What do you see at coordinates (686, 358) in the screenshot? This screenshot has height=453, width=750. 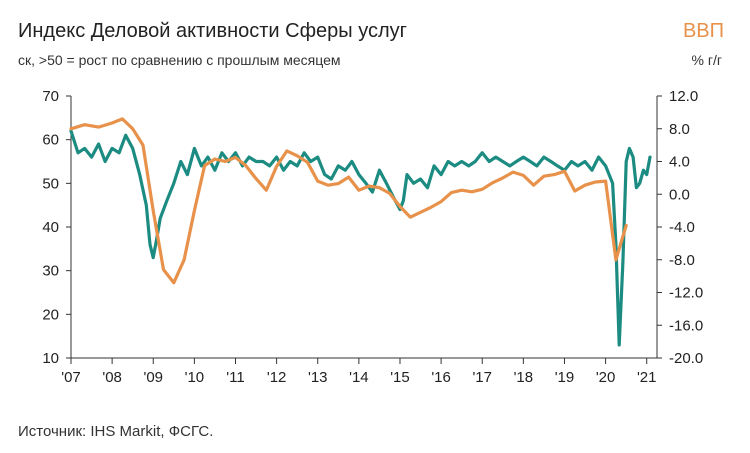 I see `y-right-tick-label: -20.0` at bounding box center [686, 358].